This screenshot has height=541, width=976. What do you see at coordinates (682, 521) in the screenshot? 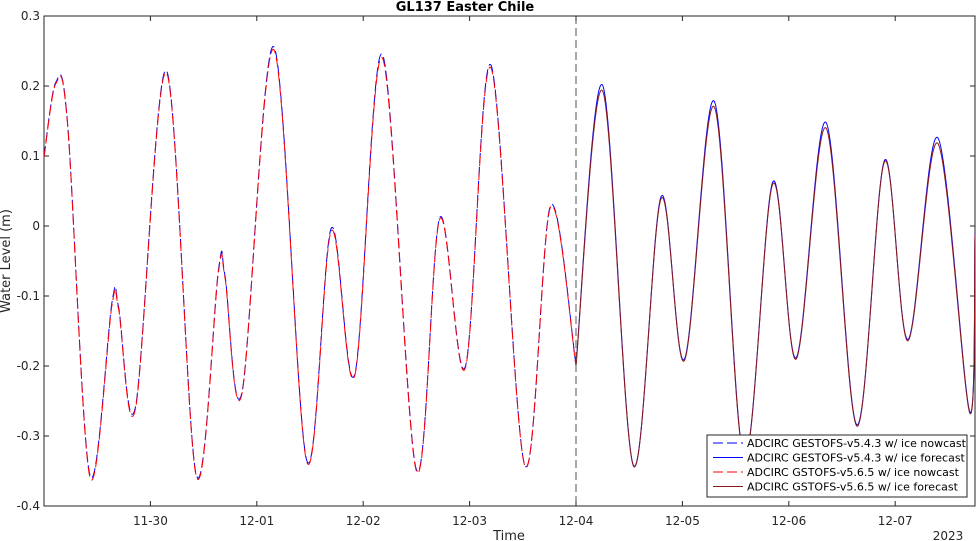
I see `x-tick-label: 12-05` at bounding box center [682, 521].